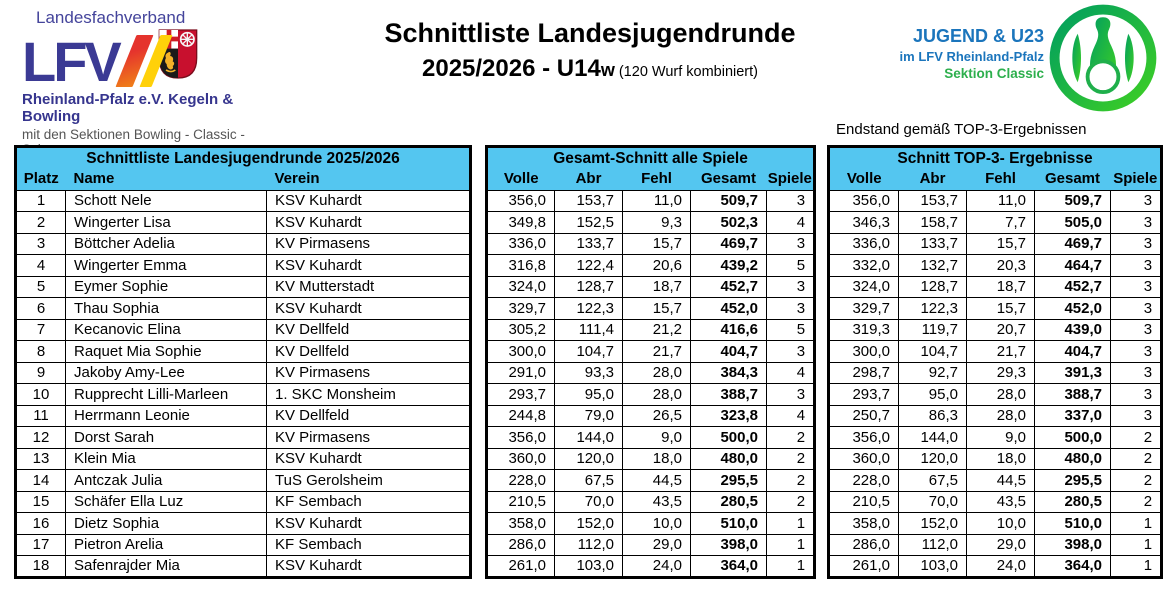  Describe the element at coordinates (656, 437) in the screenshot. I see `table-cell: 9,0` at that location.